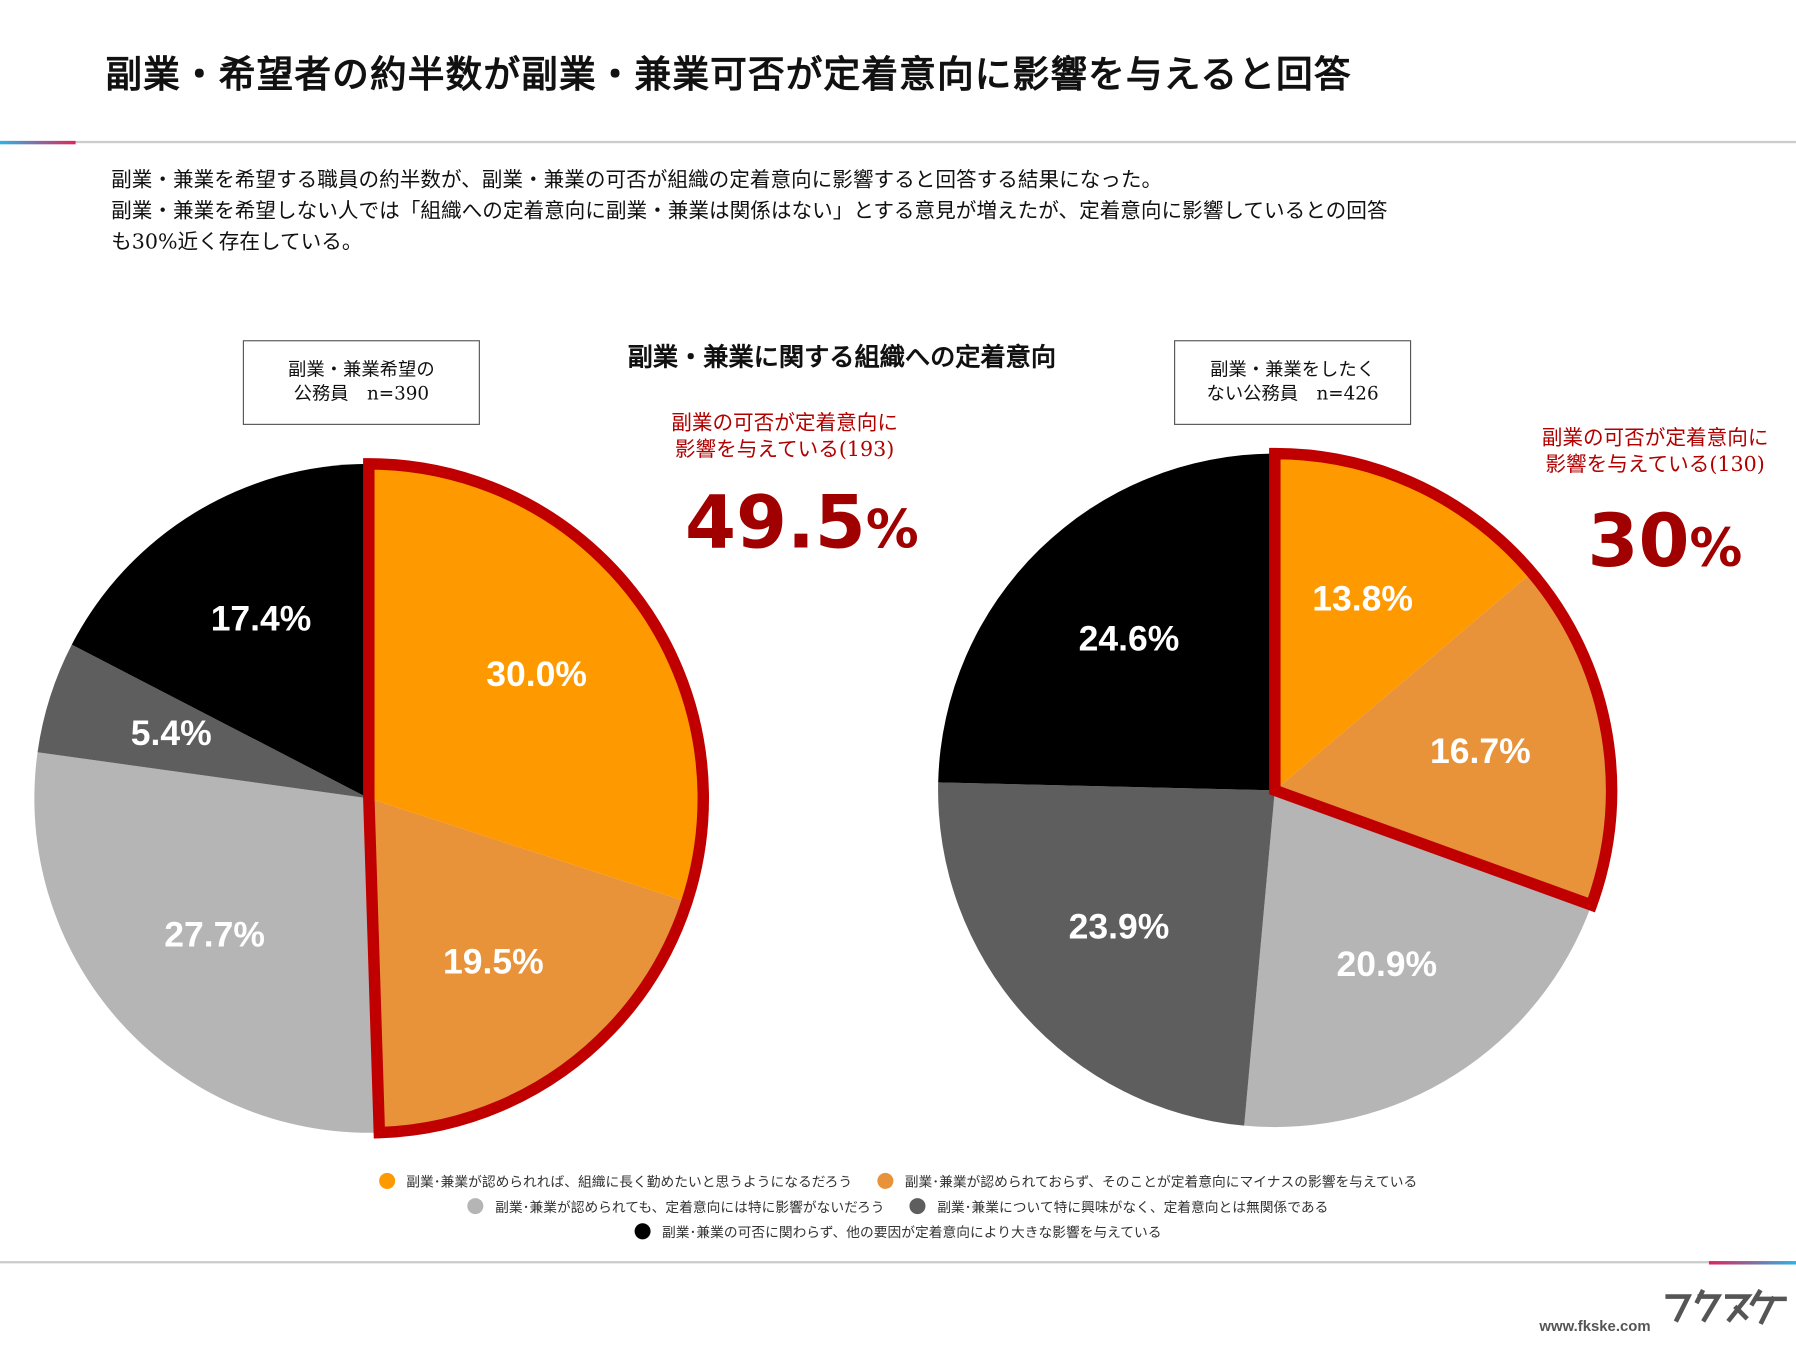  What do you see at coordinates (261, 619) in the screenshot?
I see `data-label: 17.4%` at bounding box center [261, 619].